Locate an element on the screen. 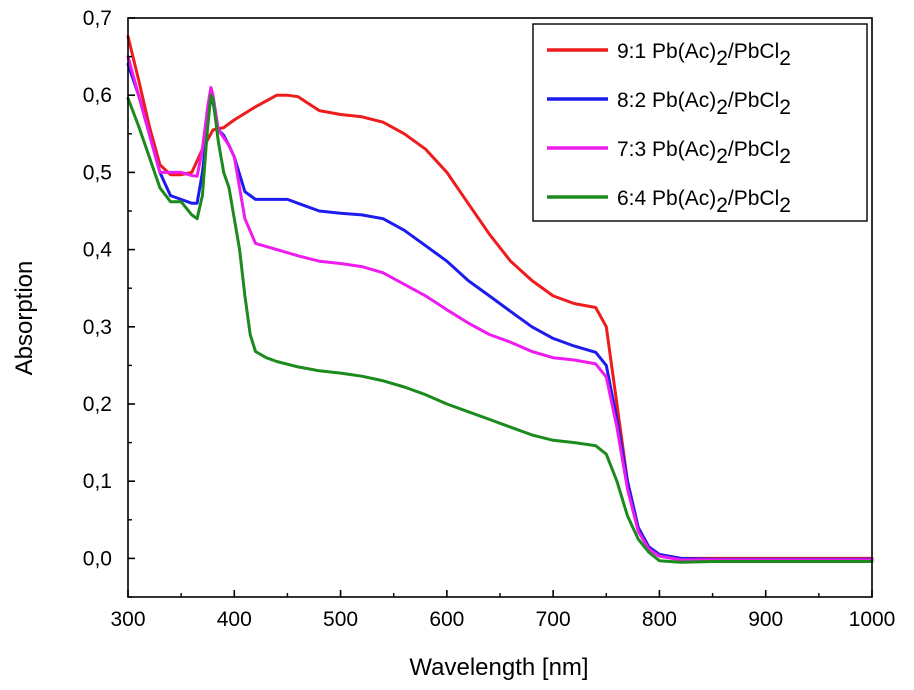 Image resolution: width=914 pixels, height=690 pixels. y-tick-label: 0,2 is located at coordinates (97, 404).